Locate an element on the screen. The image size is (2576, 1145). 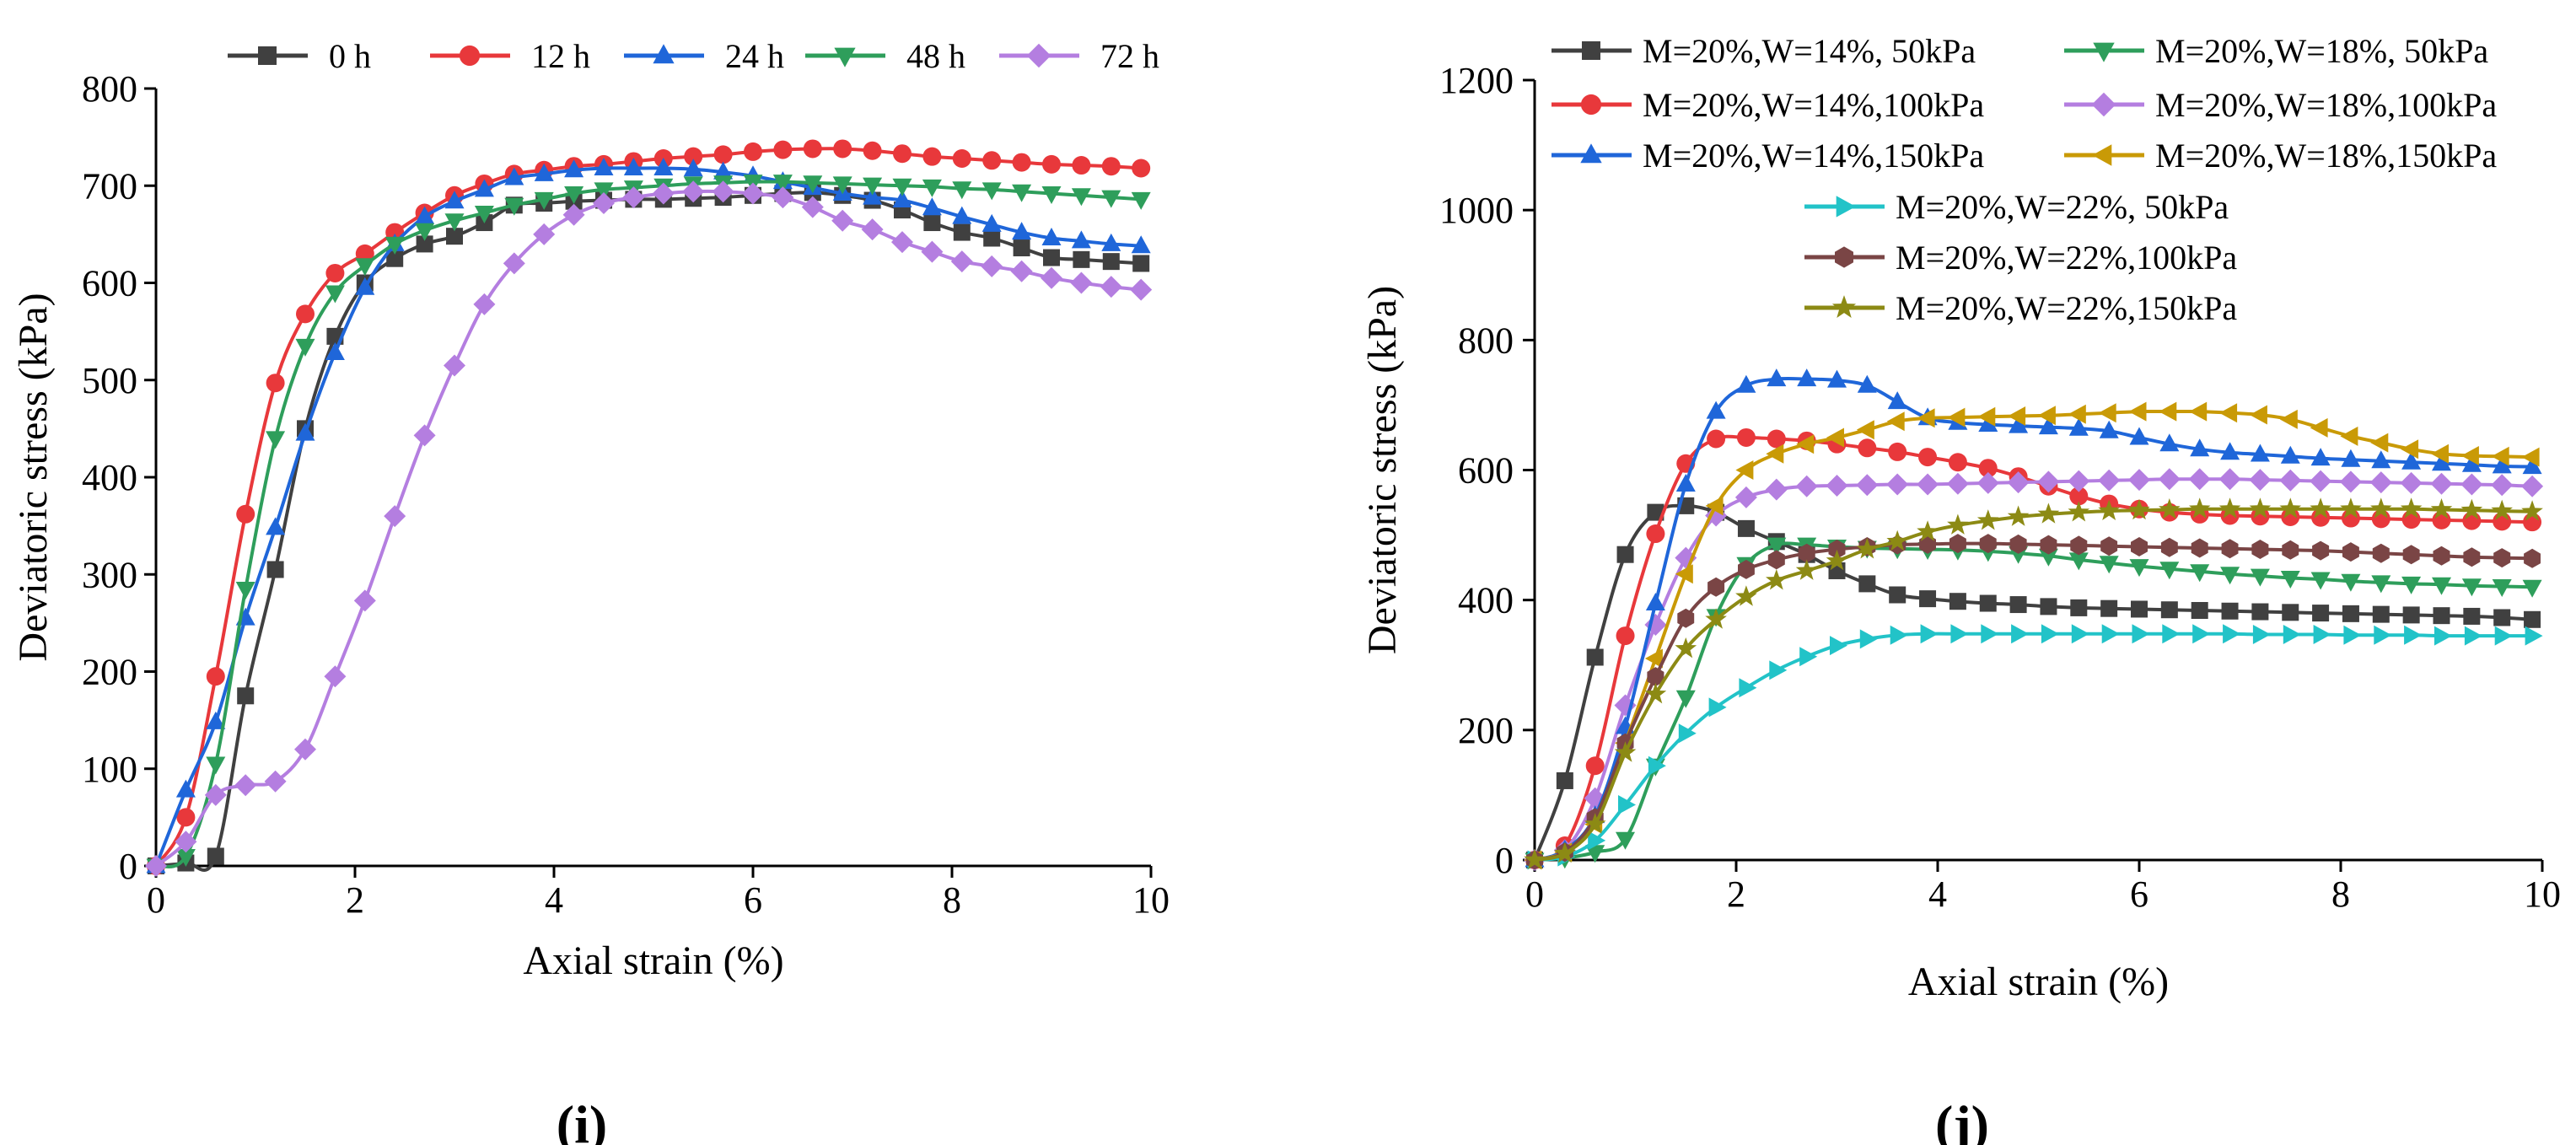
x-tick-label: 10 is located at coordinates (2542, 894).